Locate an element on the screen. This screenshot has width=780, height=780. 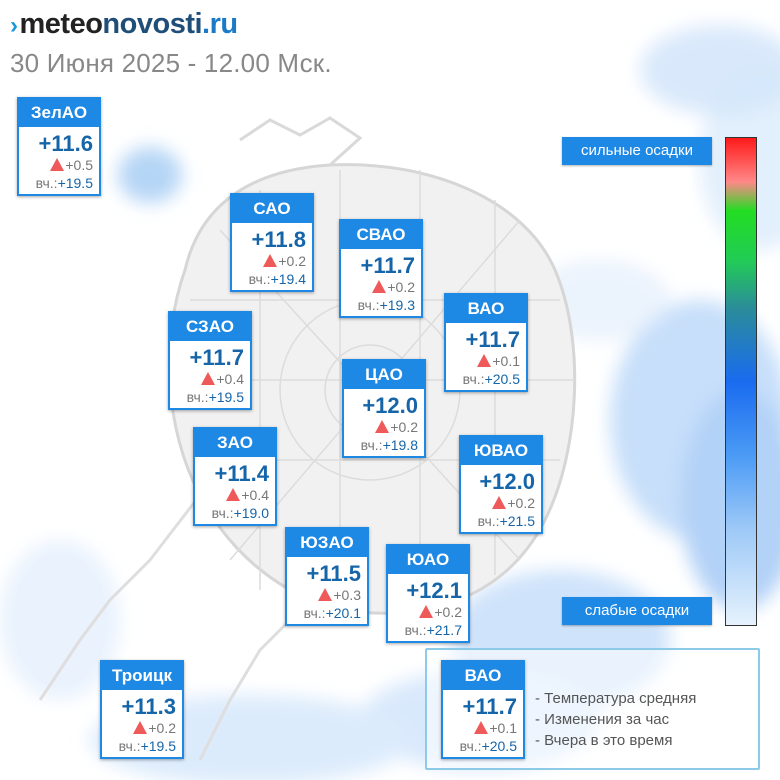
district-yesterday: вч.:+21.5 is located at coordinates (501, 522).